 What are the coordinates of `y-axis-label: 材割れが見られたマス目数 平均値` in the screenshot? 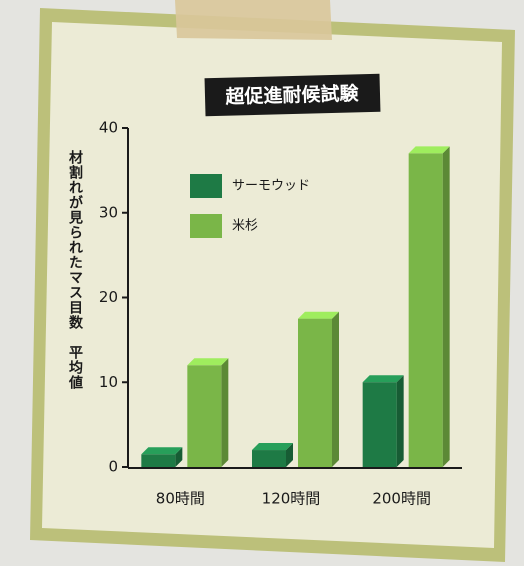 It's located at (75, 269).